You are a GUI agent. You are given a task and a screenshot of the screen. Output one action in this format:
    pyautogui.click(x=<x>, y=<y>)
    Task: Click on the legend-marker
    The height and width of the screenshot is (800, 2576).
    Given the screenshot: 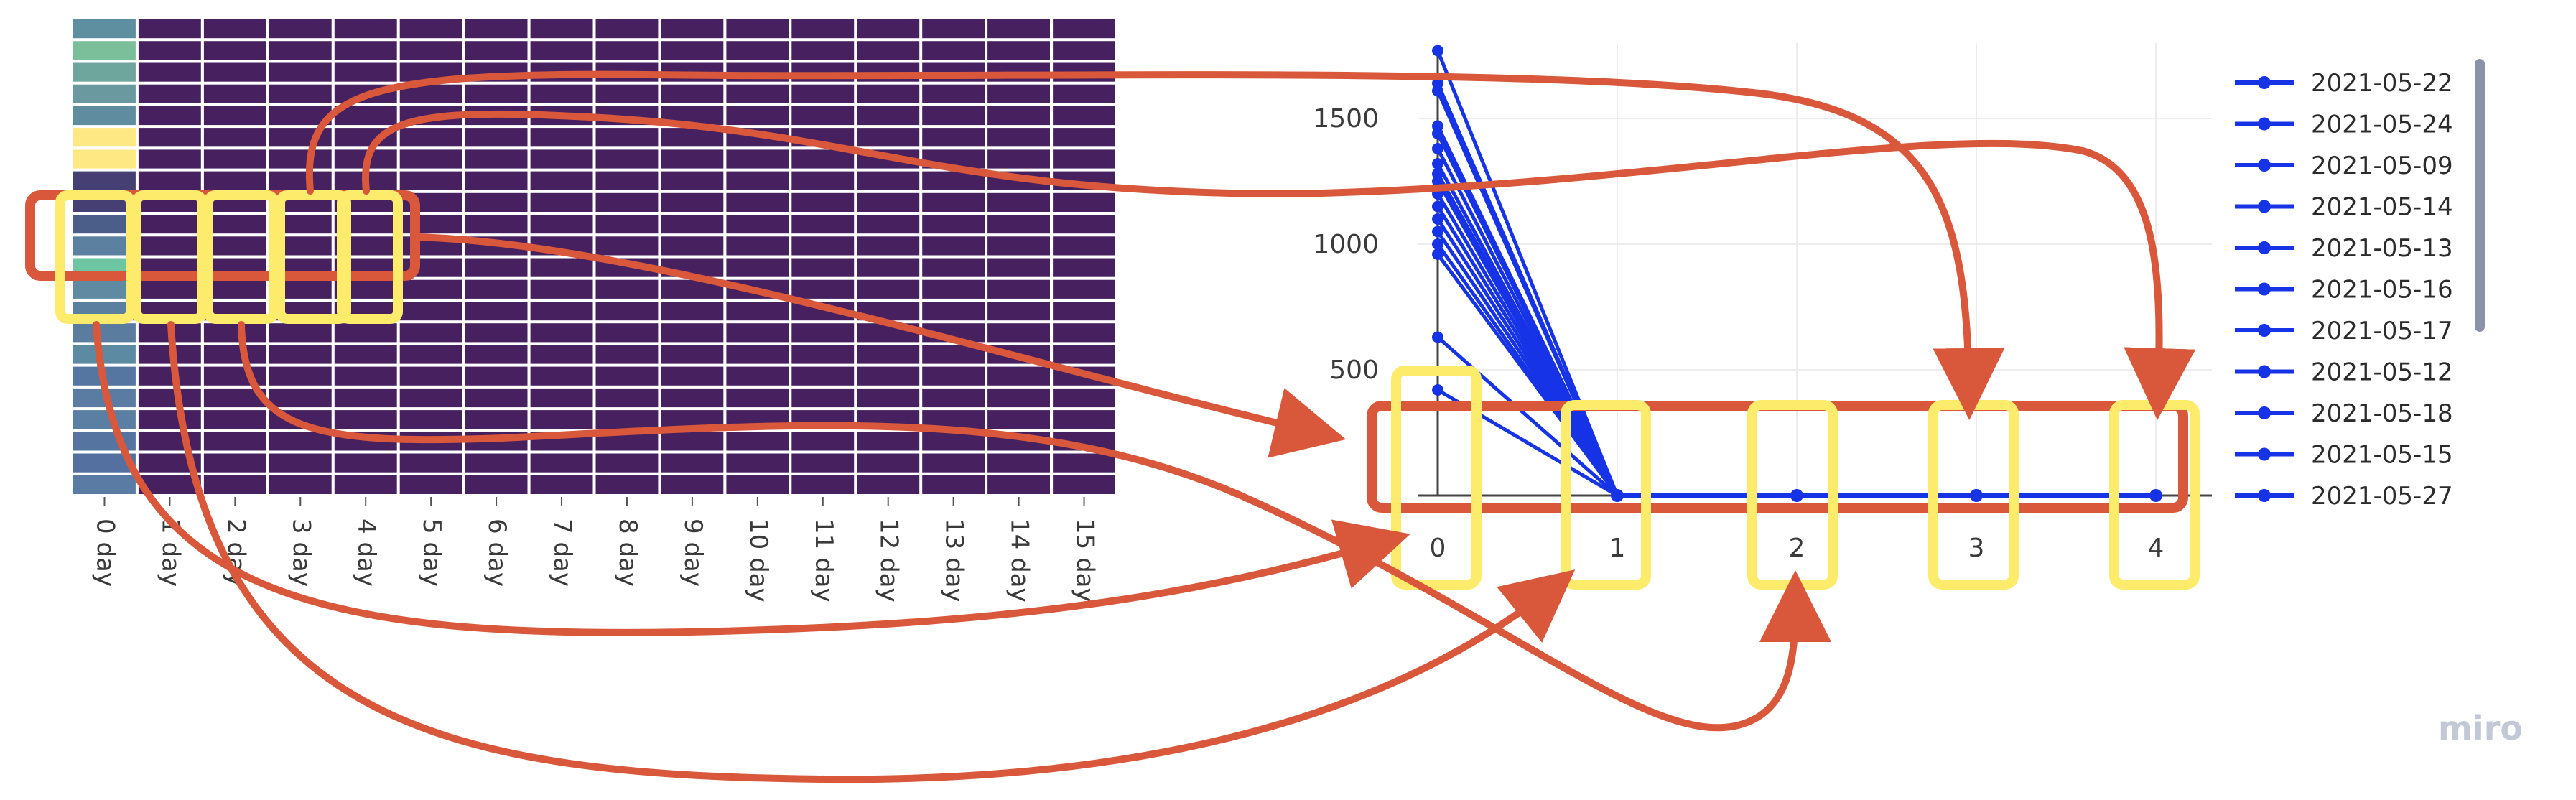 What is the action you would take?
    pyautogui.click(x=2264, y=412)
    